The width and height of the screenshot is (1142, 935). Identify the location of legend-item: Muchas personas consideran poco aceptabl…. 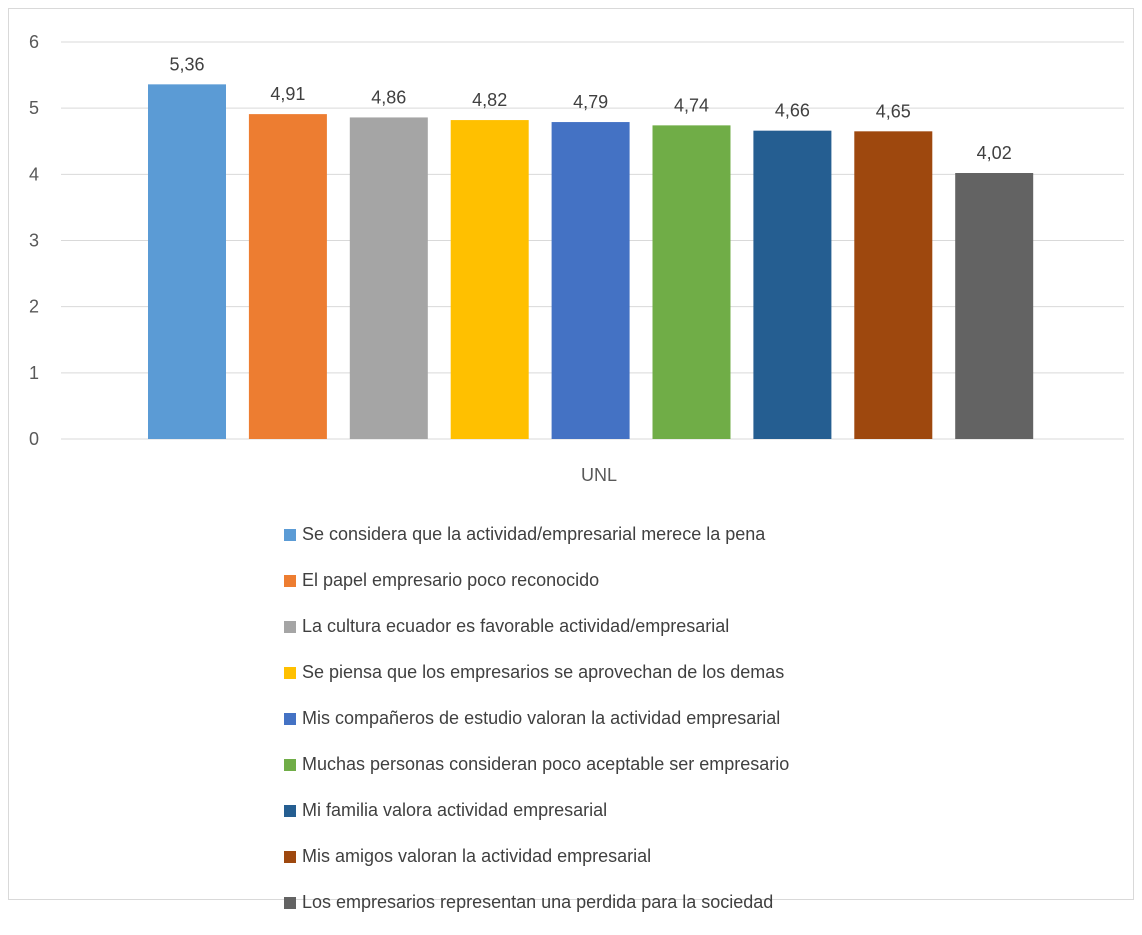
(614, 764).